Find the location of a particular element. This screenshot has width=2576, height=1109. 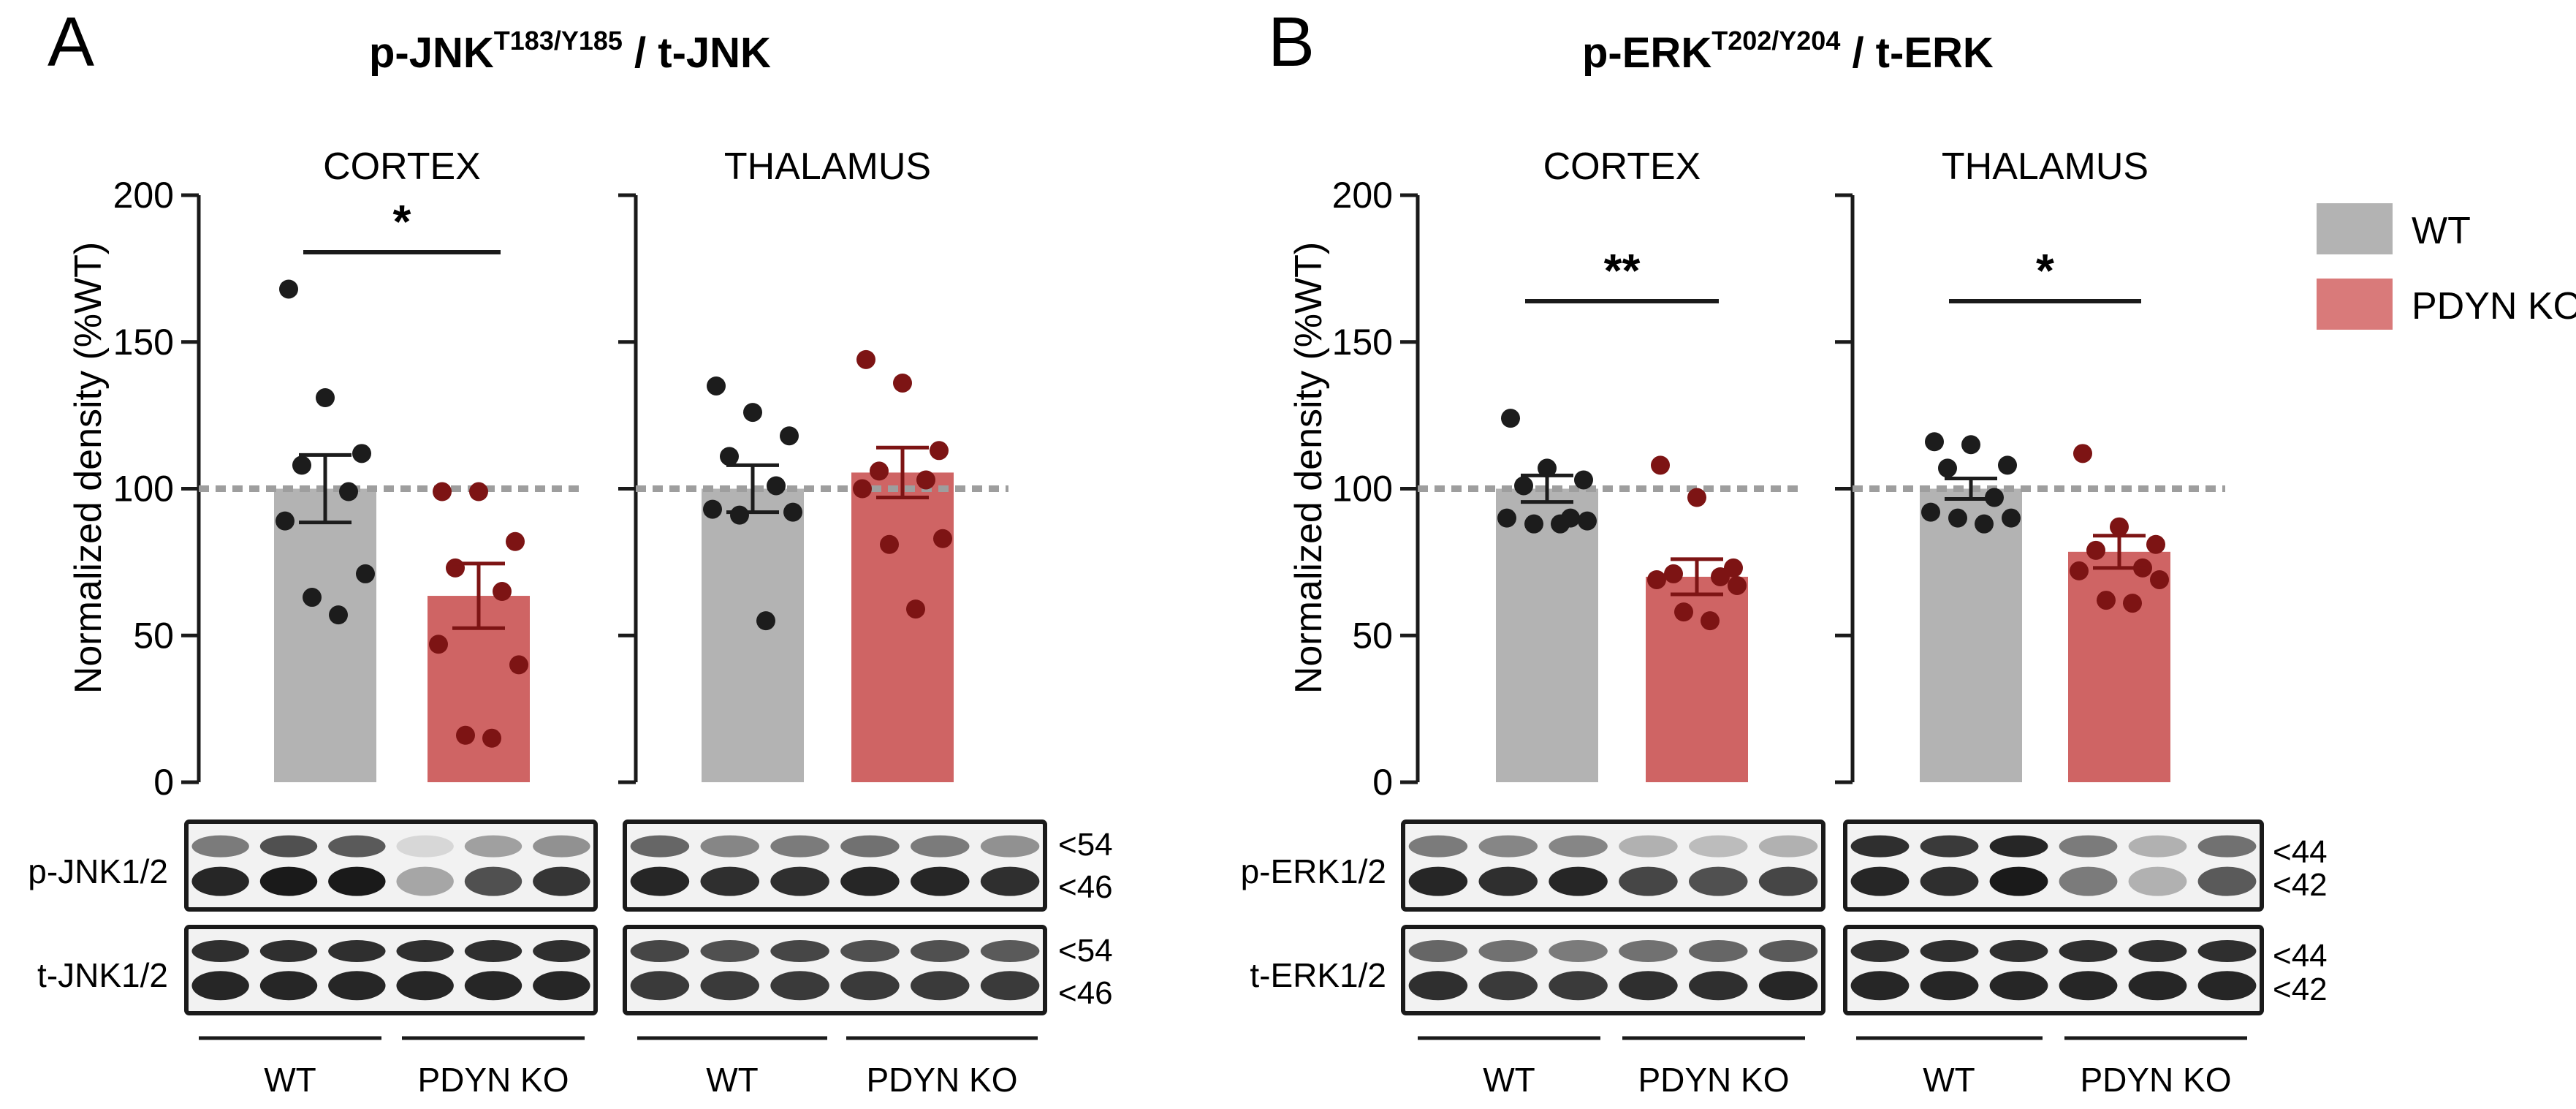

panel-letter-a: A is located at coordinates (71, 42).